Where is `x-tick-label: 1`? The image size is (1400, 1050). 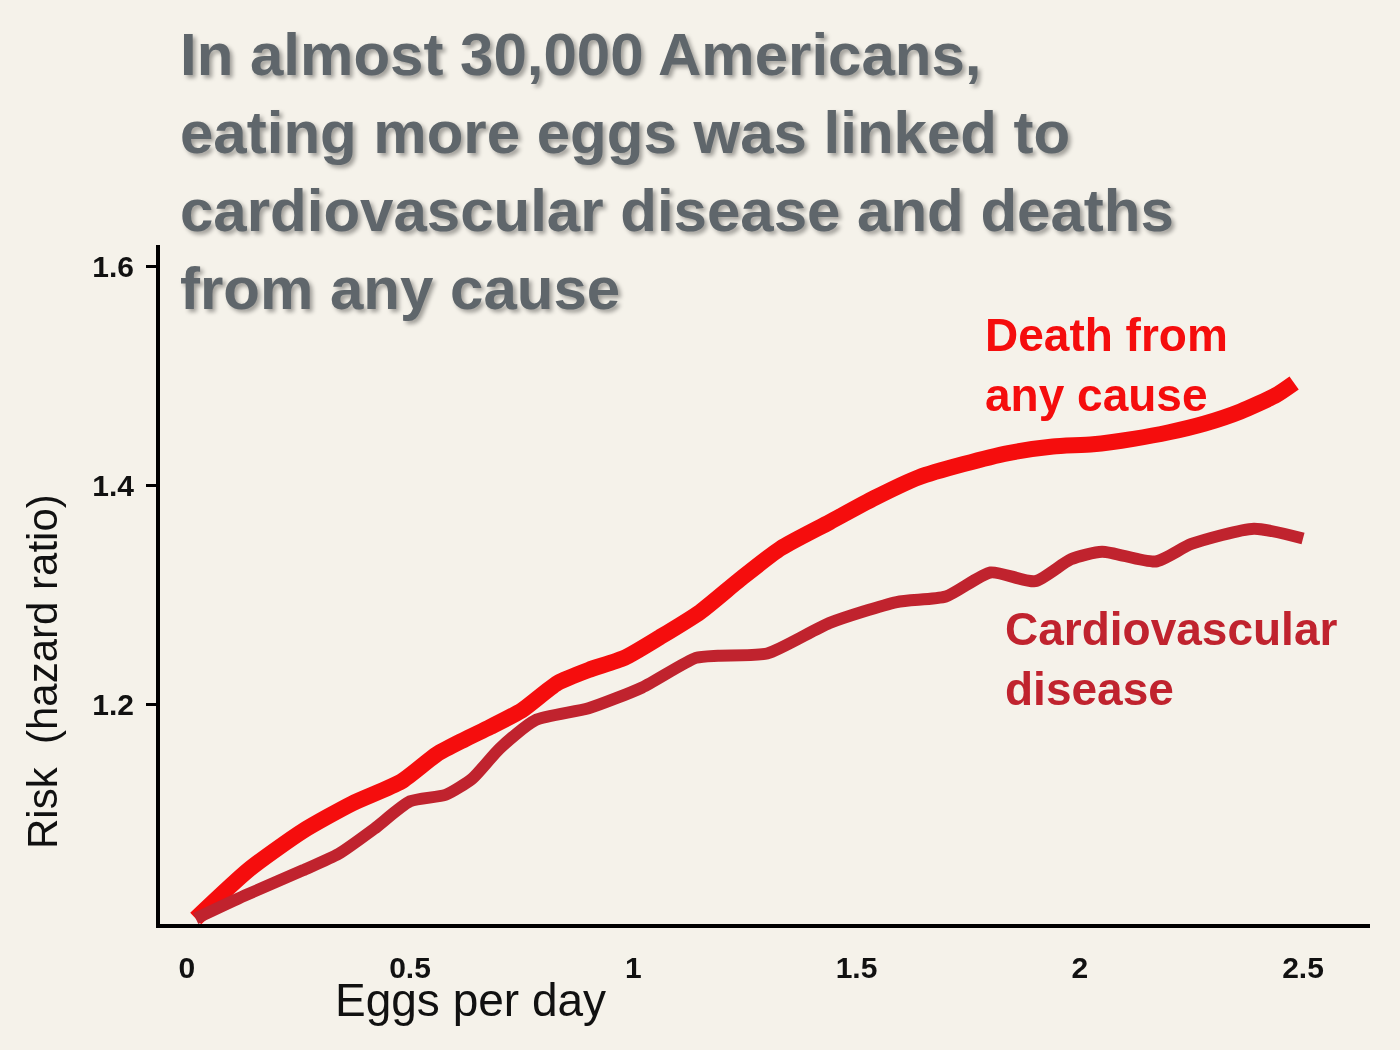 x-tick-label: 1 is located at coordinates (633, 967).